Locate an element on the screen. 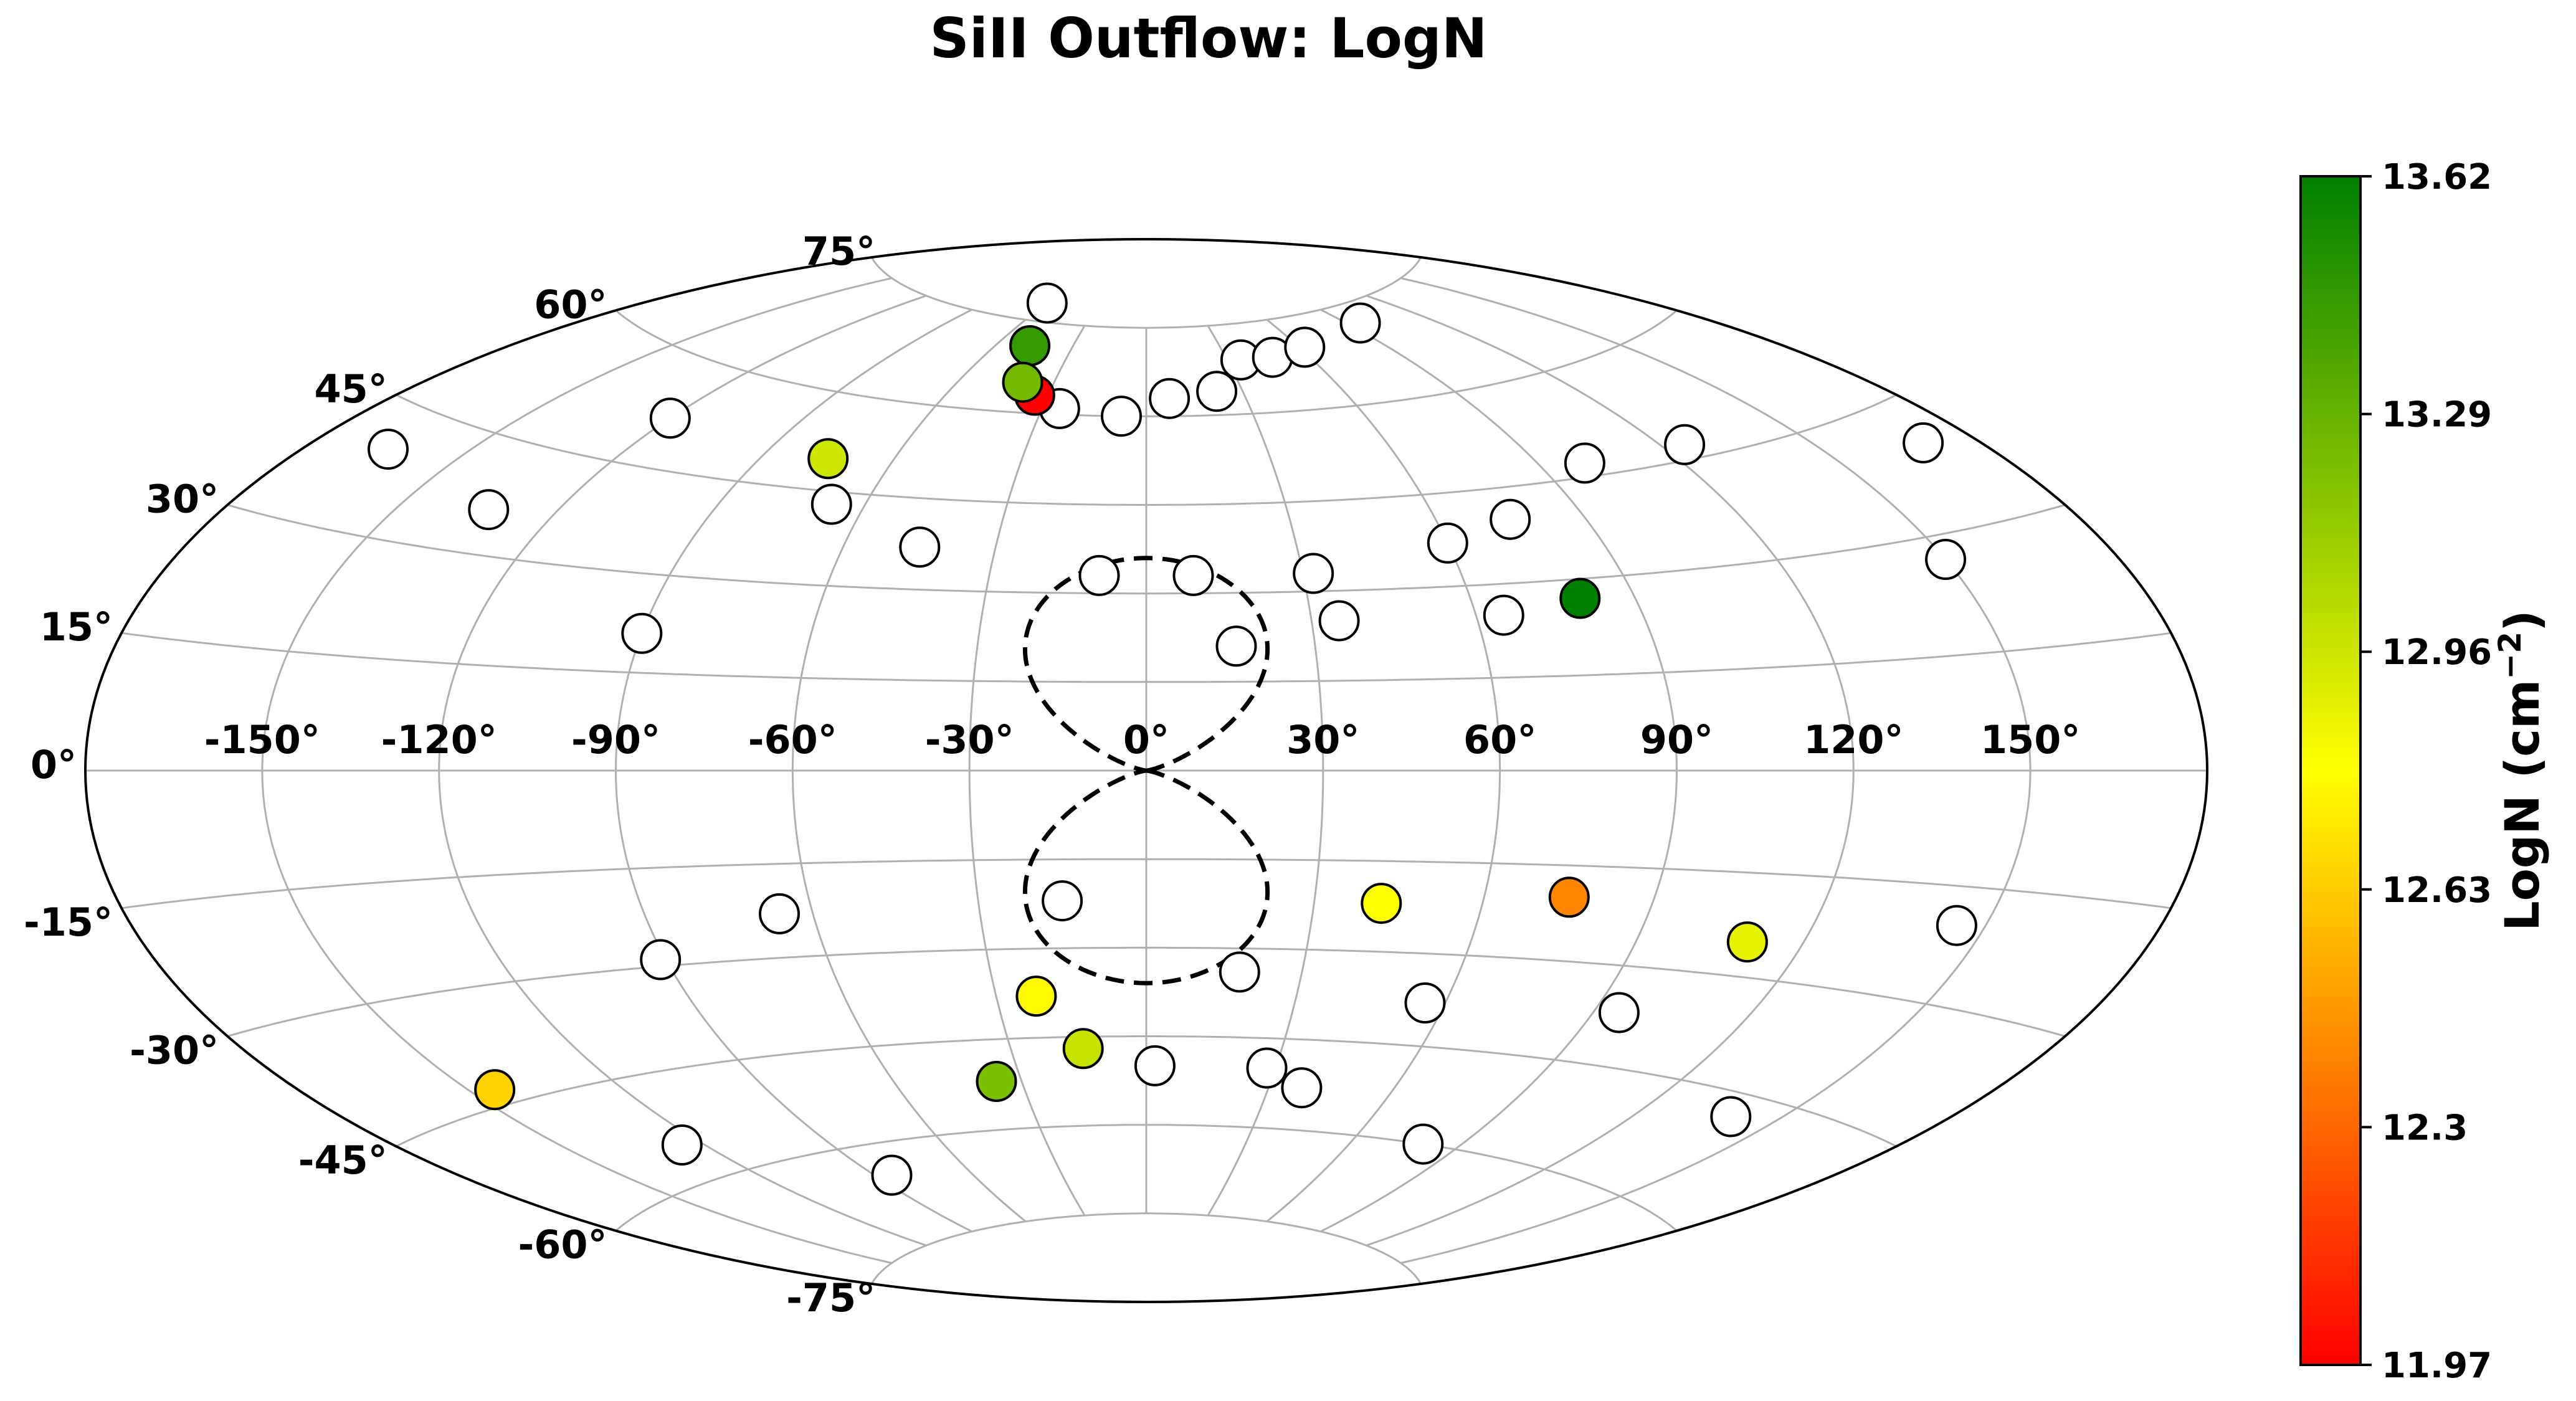 This screenshot has width=2576, height=1401. longitude-tick-label: -90° is located at coordinates (615, 739).